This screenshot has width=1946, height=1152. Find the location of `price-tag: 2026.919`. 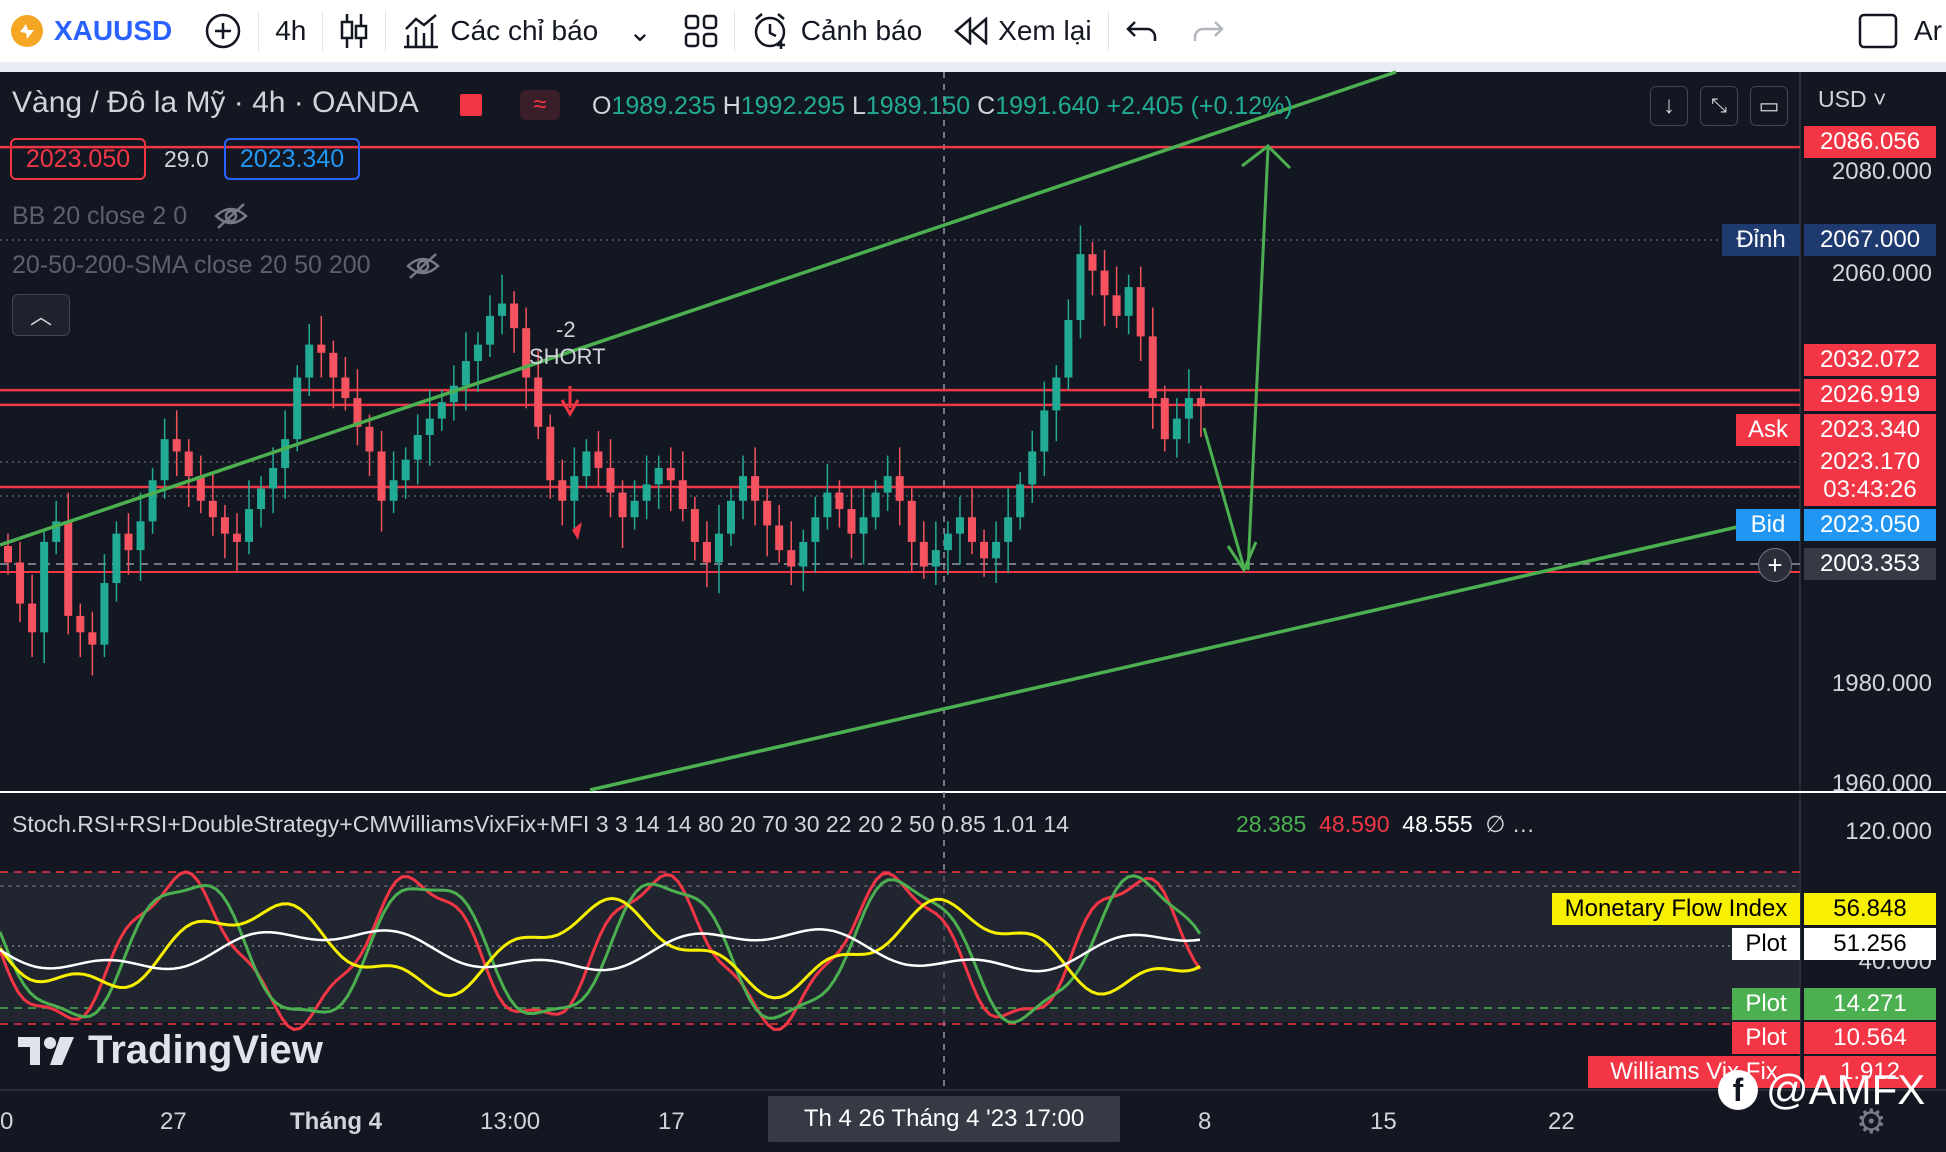

price-tag: 2026.919 is located at coordinates (1870, 395).